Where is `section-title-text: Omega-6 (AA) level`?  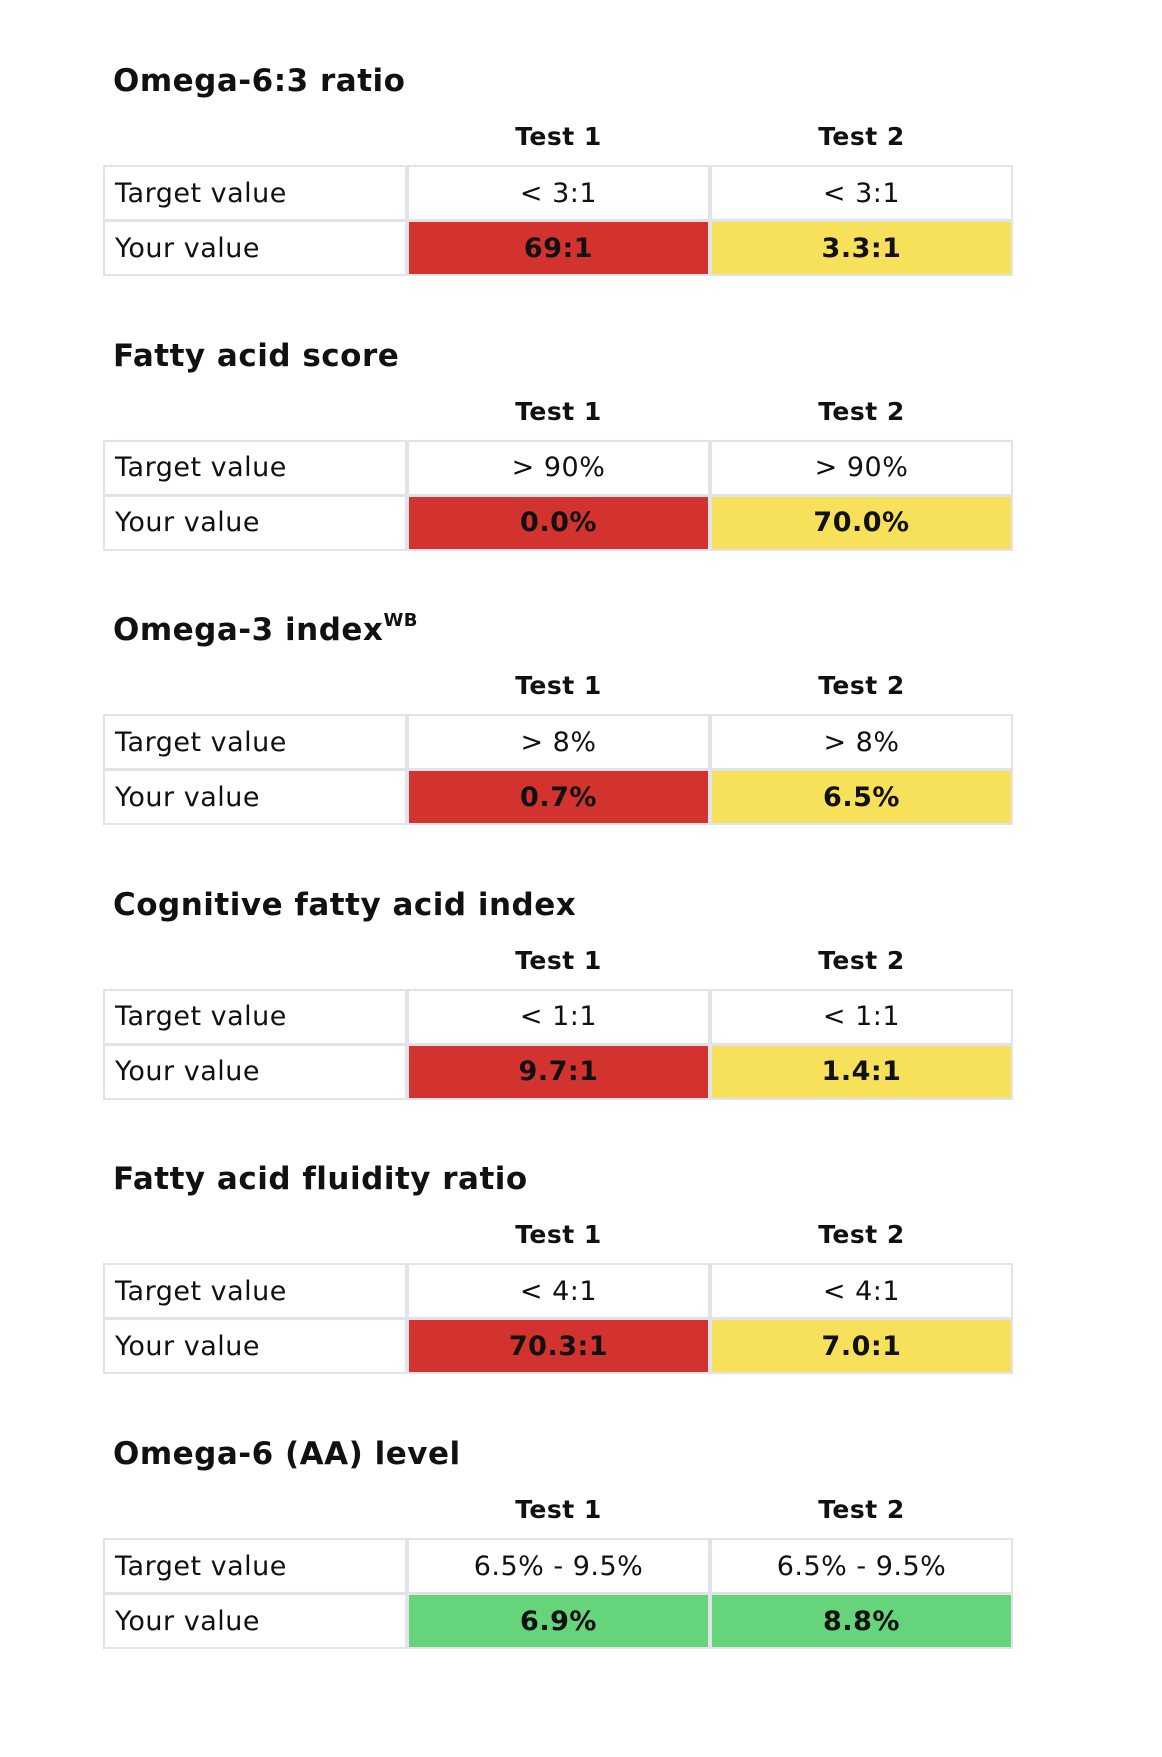
section-title-text: Omega-6 (AA) level is located at coordinates (287, 1454).